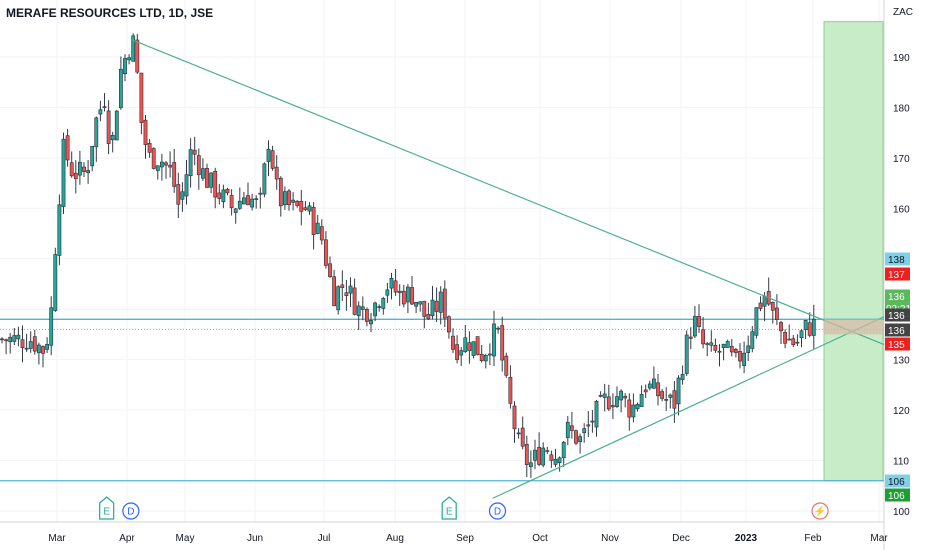 The height and width of the screenshot is (550, 932). Describe the element at coordinates (853, 251) in the screenshot. I see `target-zone` at that location.